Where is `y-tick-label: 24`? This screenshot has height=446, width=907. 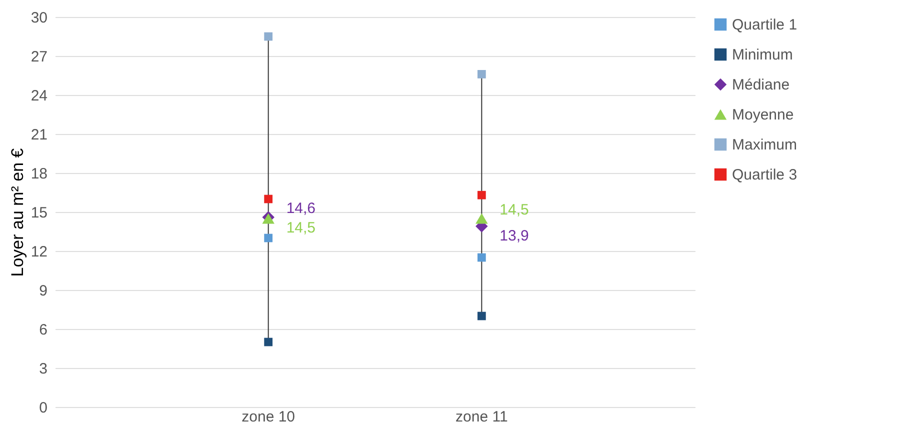 y-tick-label: 24 is located at coordinates (39, 96).